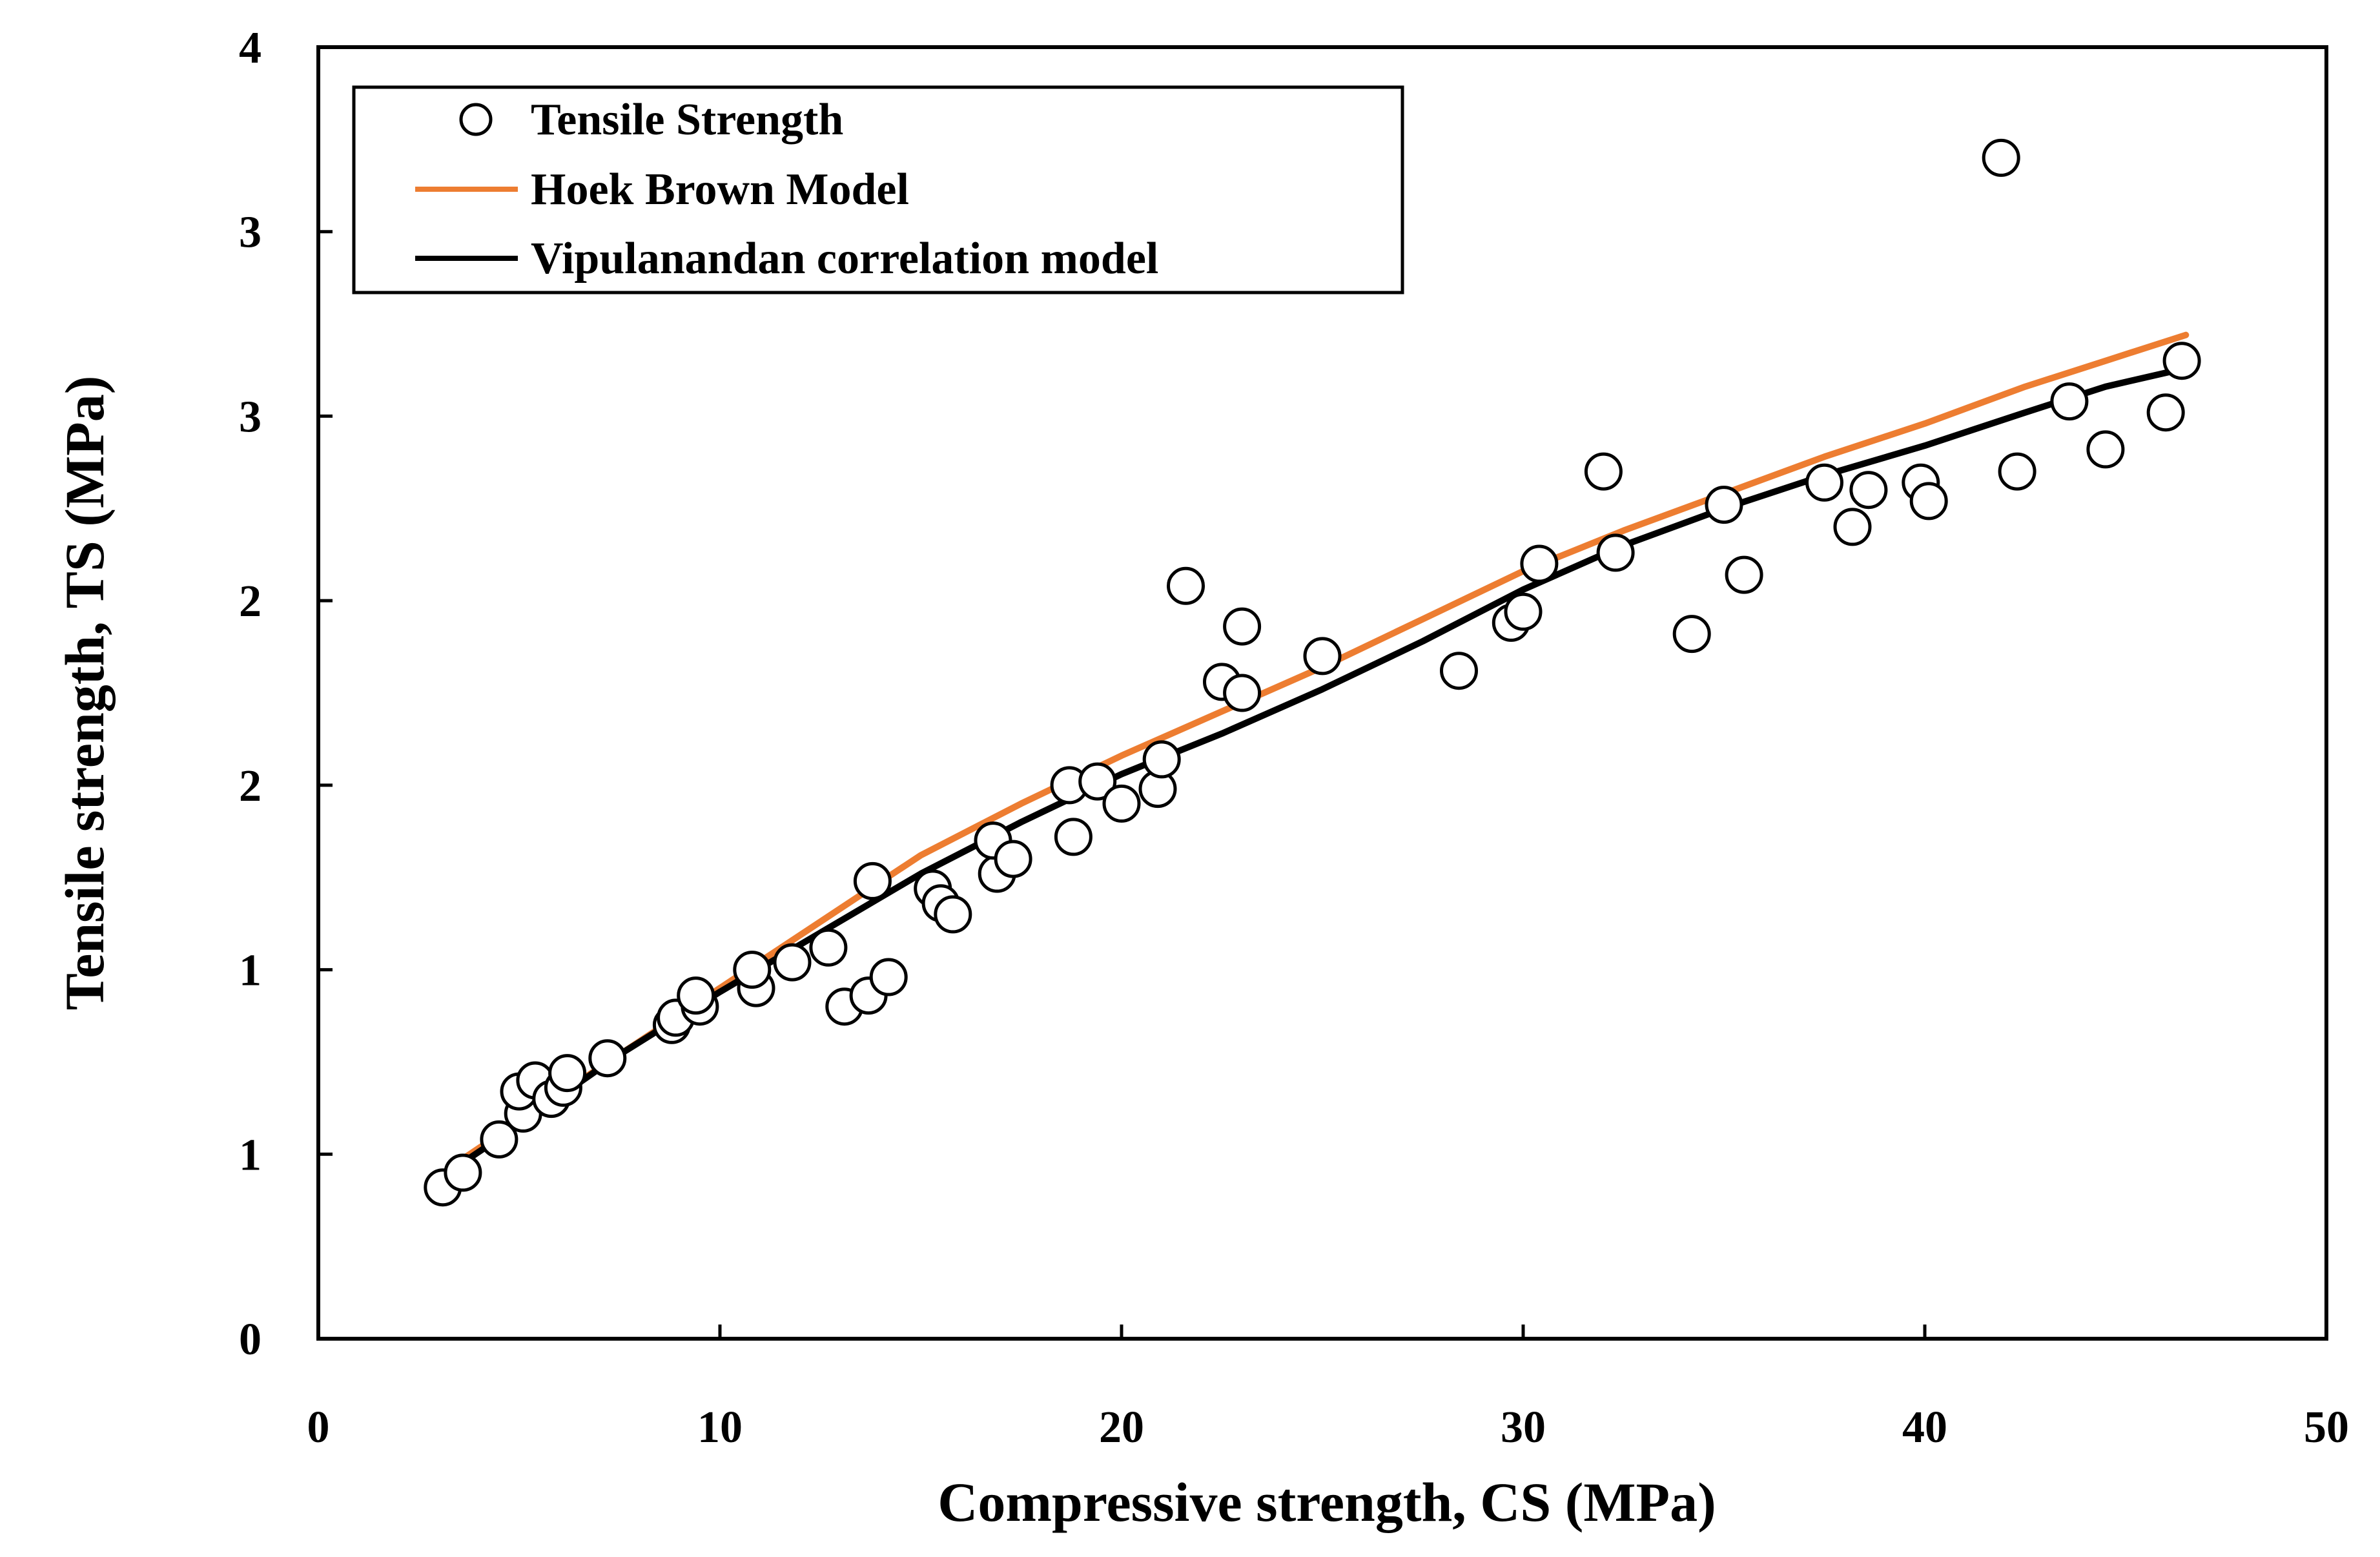 This screenshot has height=1557, width=2380. I want to click on y-axis-ticks: 0 1 1 2 2 3 3 4, so click(286, 694).